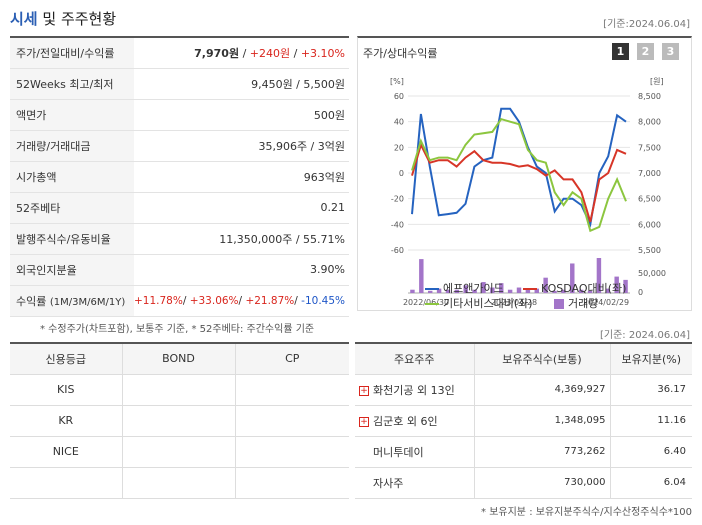 This screenshot has height=525, width=702. What do you see at coordinates (514, 302) in the screenshot?
I see `x-tick-label: 2023/04/28` at bounding box center [514, 302].